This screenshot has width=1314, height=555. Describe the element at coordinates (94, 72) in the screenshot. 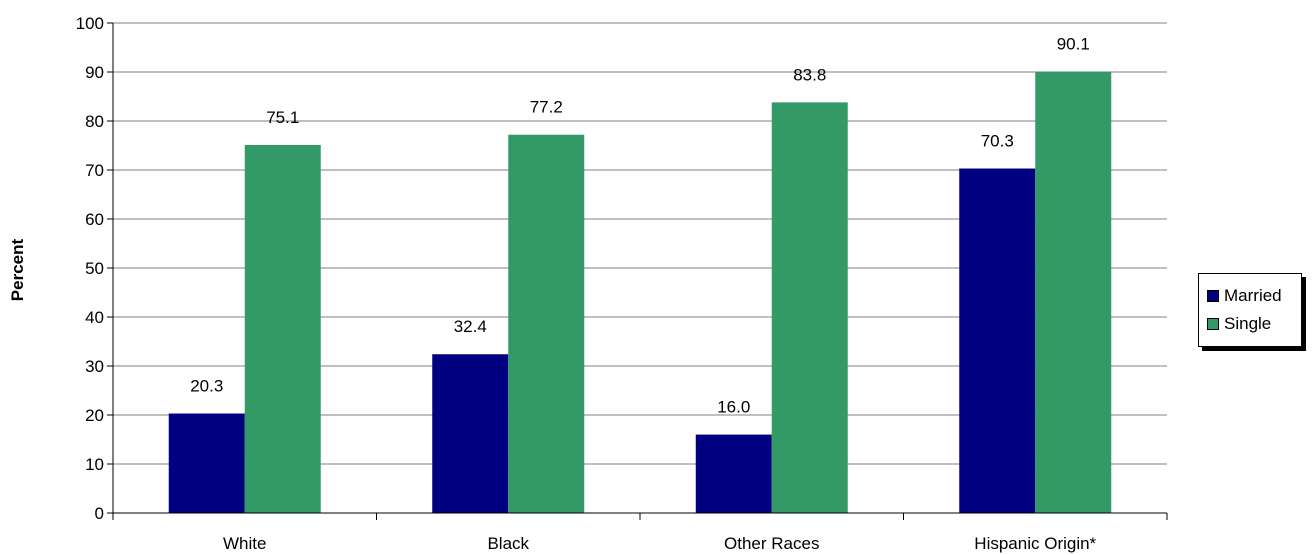

I see `y-tick-label: 90` at that location.